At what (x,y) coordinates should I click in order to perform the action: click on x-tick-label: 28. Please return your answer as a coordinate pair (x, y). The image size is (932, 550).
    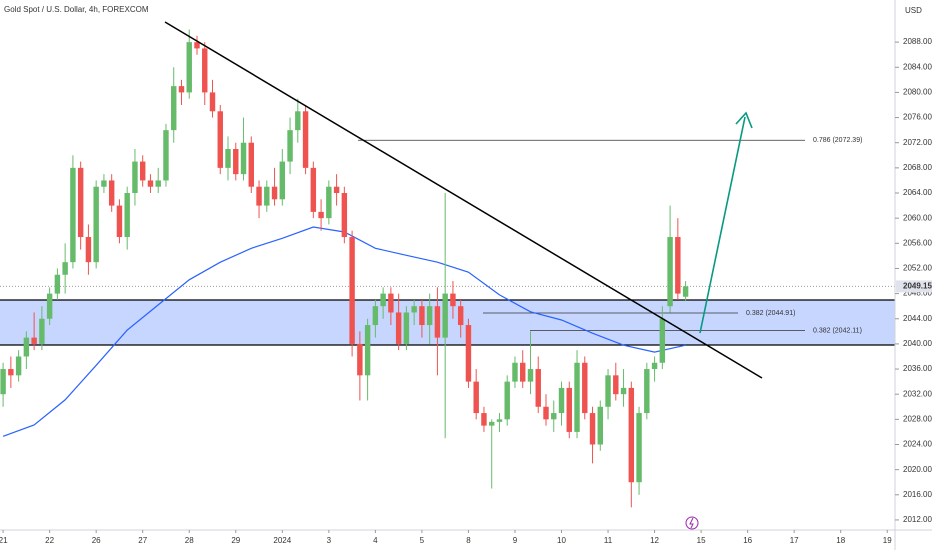
    Looking at the image, I should click on (189, 540).